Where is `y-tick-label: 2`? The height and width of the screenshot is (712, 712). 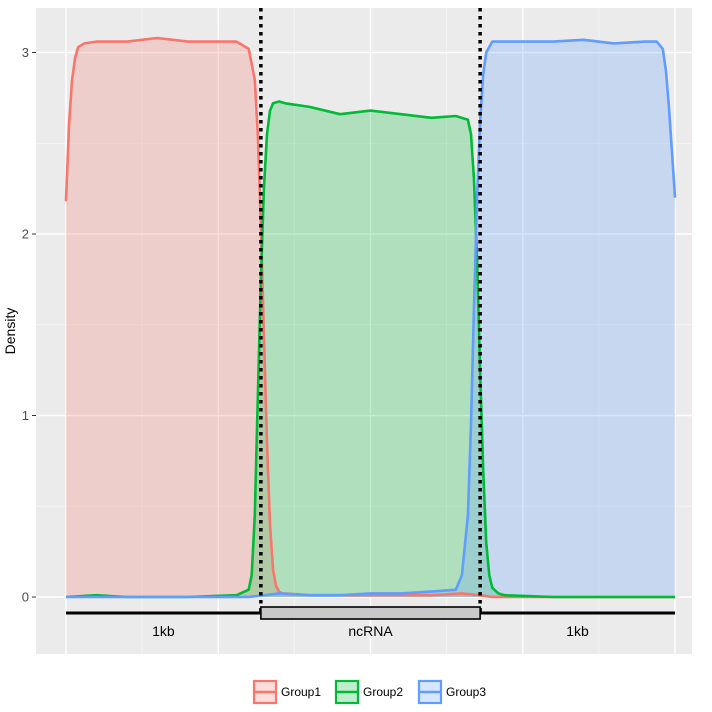
y-tick-label: 2 is located at coordinates (25, 234).